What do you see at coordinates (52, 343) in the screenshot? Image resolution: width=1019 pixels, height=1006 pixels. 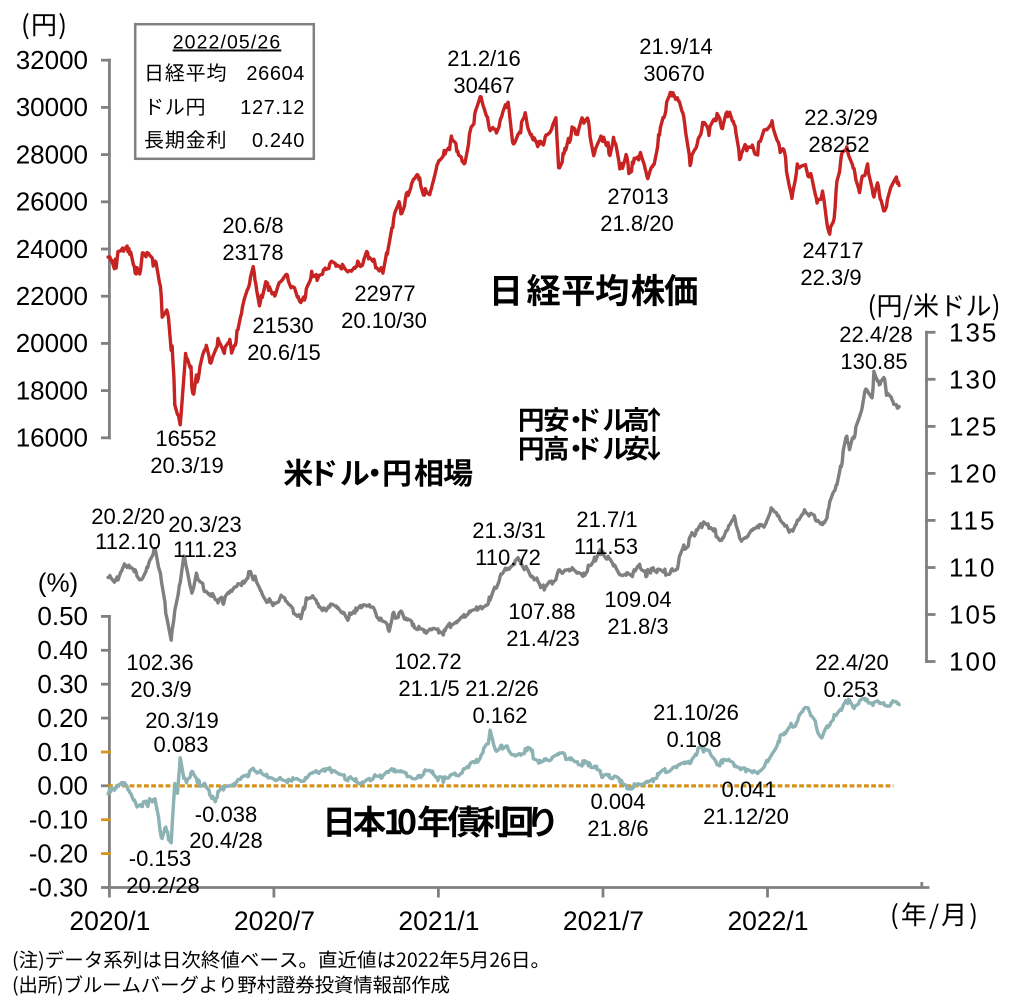 I see `svg-text: 20000` at bounding box center [52, 343].